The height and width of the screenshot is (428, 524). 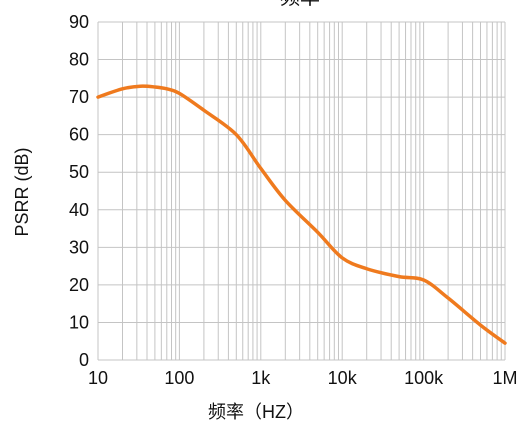 I want to click on x-tick-label: 1M, so click(x=504, y=378).